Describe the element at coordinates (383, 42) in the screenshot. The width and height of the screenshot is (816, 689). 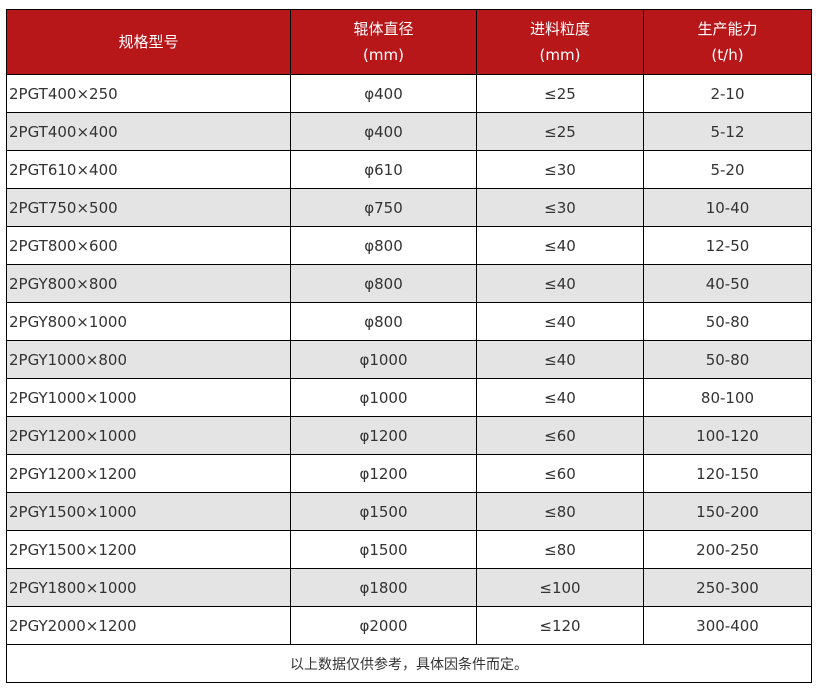
I see `column-header: 辊体直径 (mm)` at that location.